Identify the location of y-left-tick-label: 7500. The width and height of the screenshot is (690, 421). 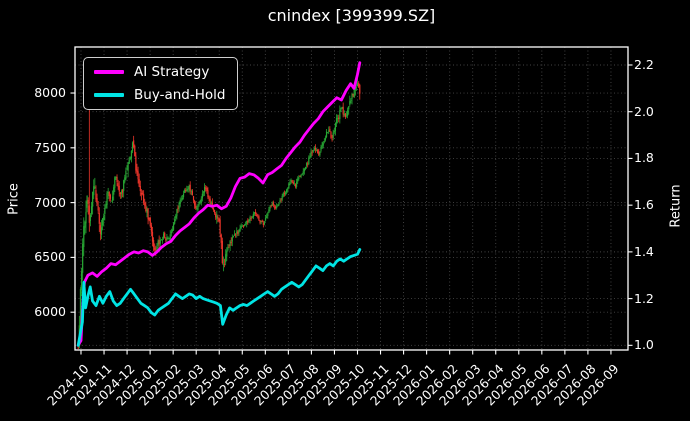
(50, 147).